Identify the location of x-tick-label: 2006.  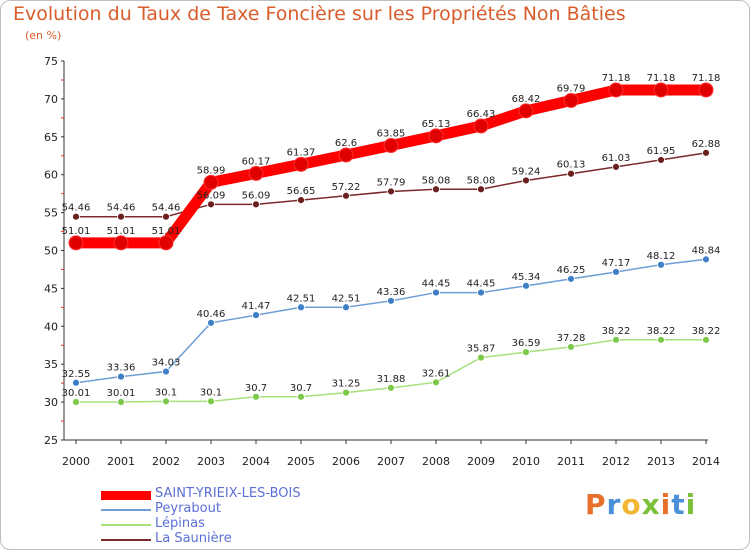
(346, 461).